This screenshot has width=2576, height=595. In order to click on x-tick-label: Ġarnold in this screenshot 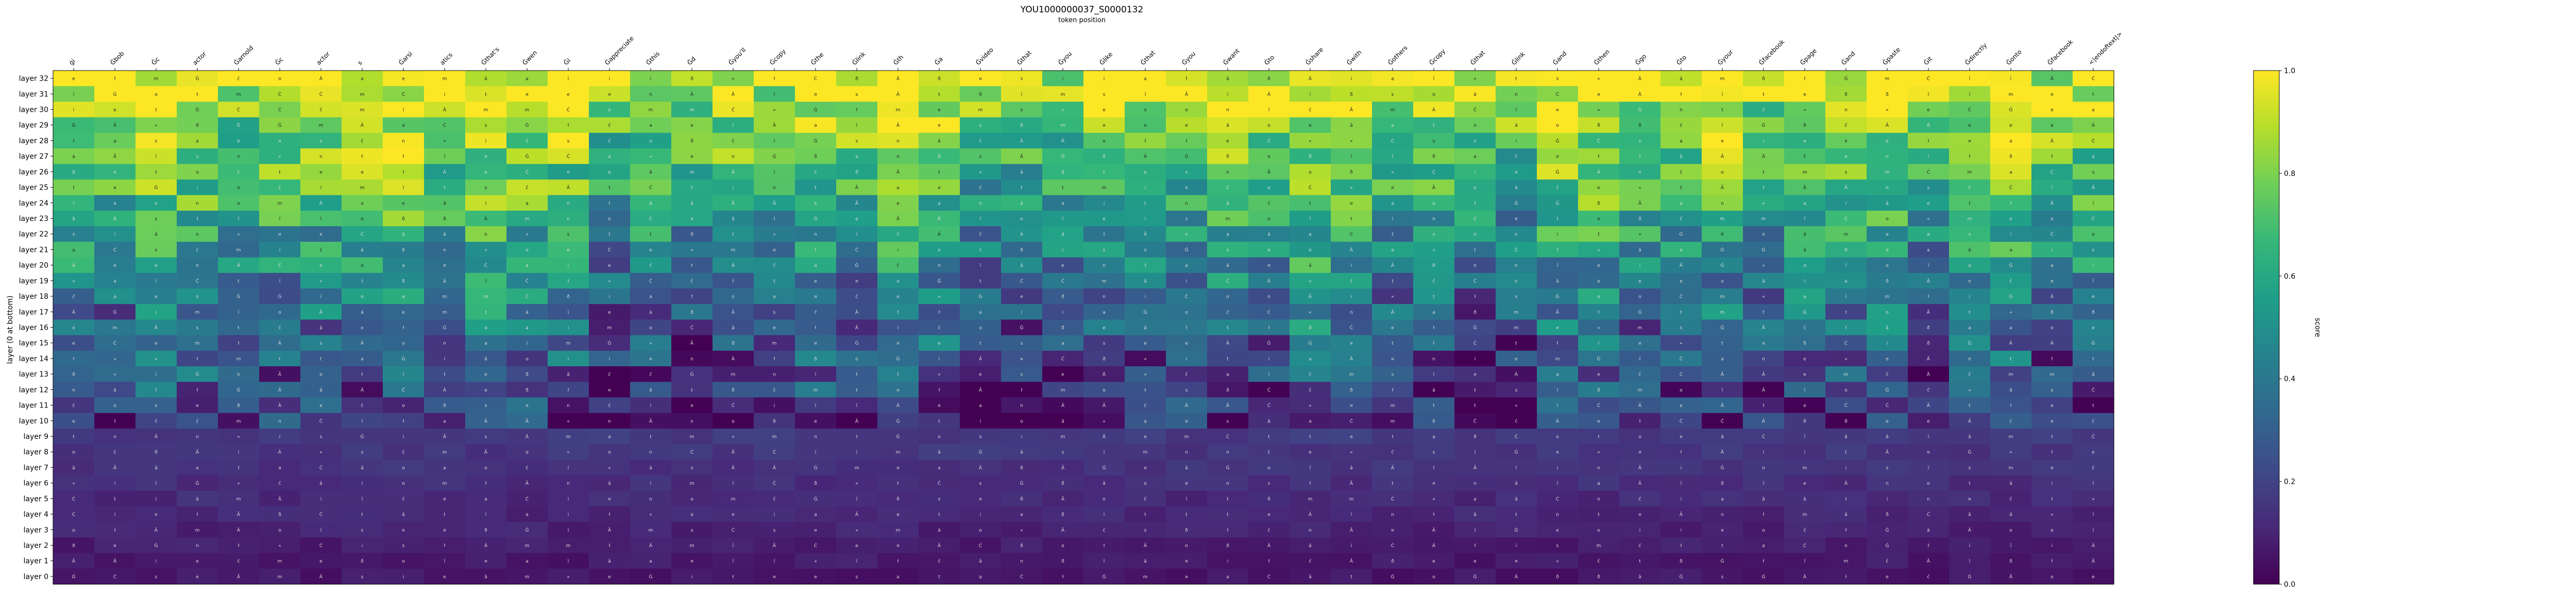, I will do `click(244, 54)`.